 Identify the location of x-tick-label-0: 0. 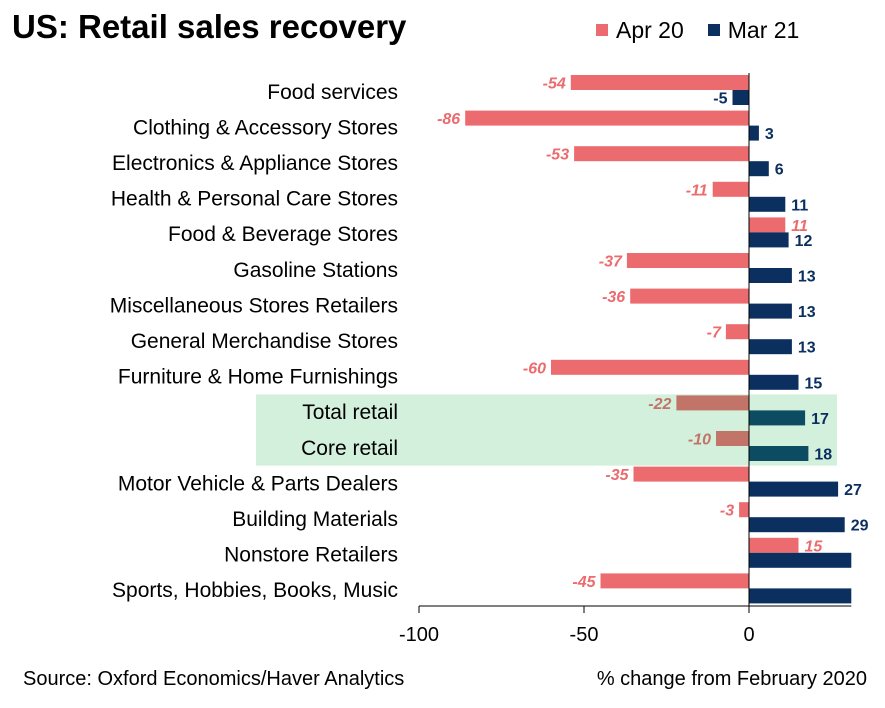
(748, 635).